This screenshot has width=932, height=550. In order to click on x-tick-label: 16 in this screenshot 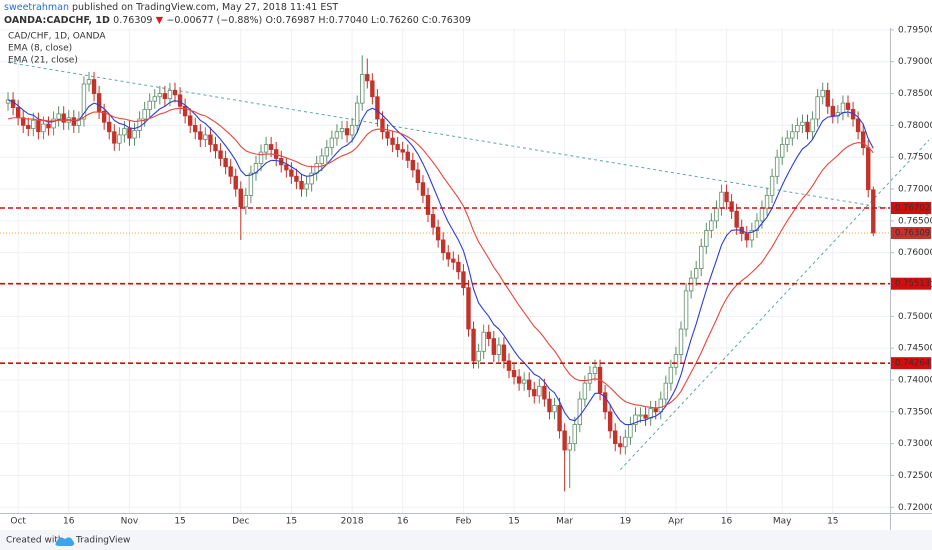, I will do `click(403, 522)`.